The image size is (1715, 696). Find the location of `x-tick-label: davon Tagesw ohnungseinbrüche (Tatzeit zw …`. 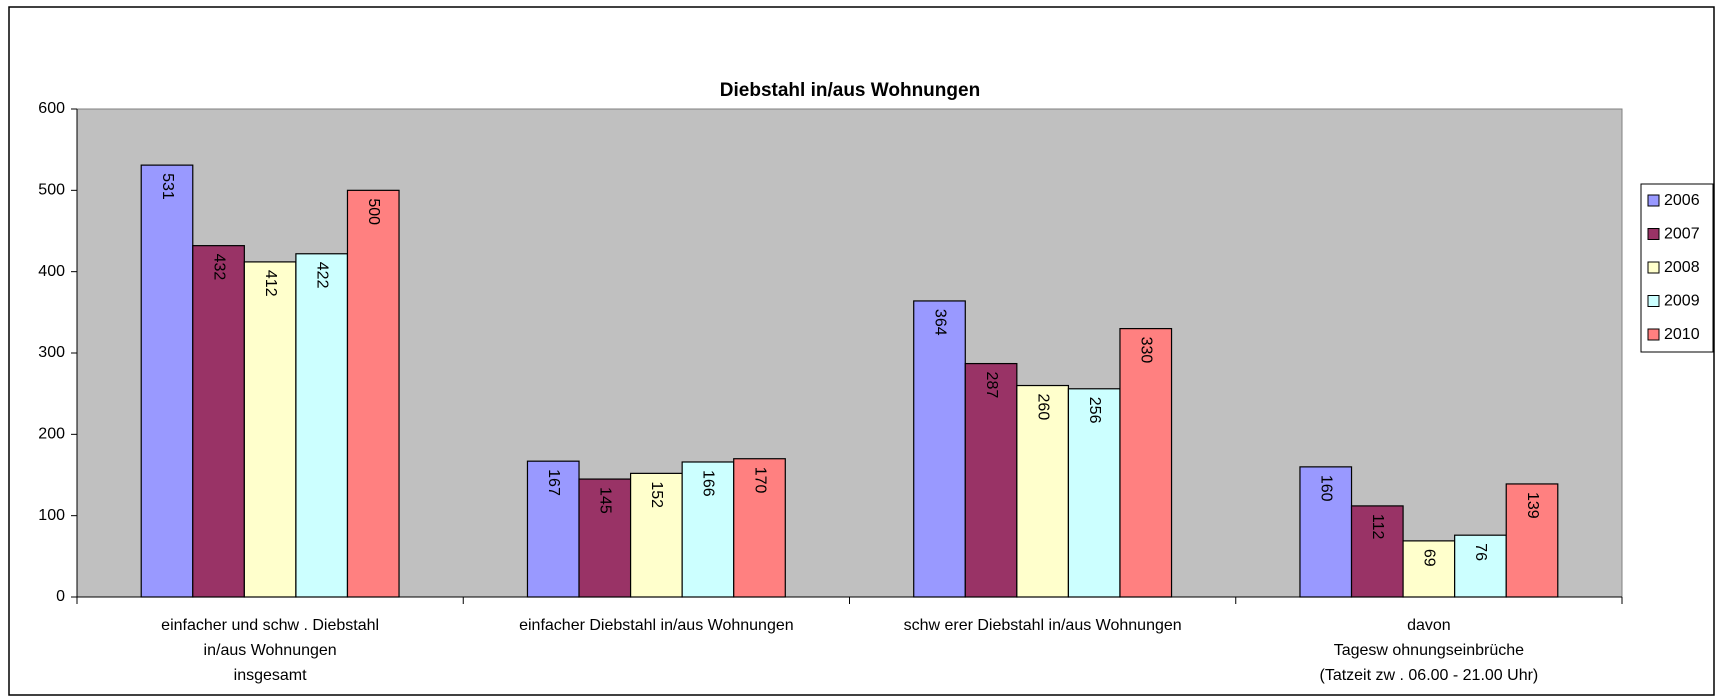

x-tick-label: davon Tagesw ohnungseinbrüche (Tatzeit zw … is located at coordinates (1428, 650).